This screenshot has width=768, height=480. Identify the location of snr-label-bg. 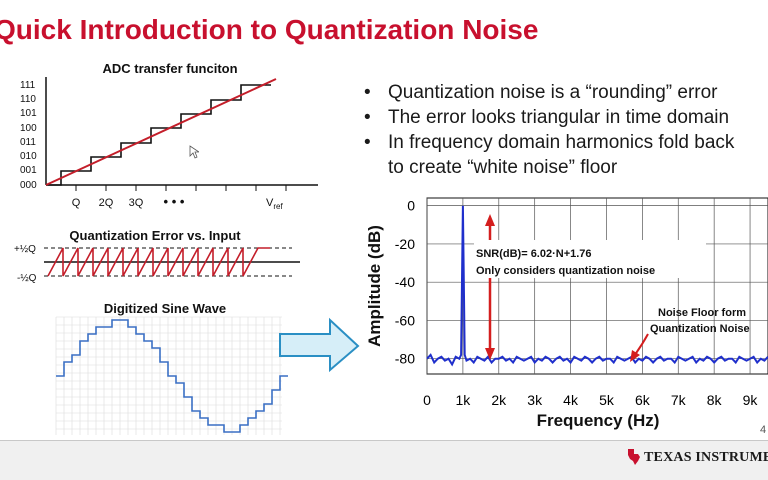
(590, 259).